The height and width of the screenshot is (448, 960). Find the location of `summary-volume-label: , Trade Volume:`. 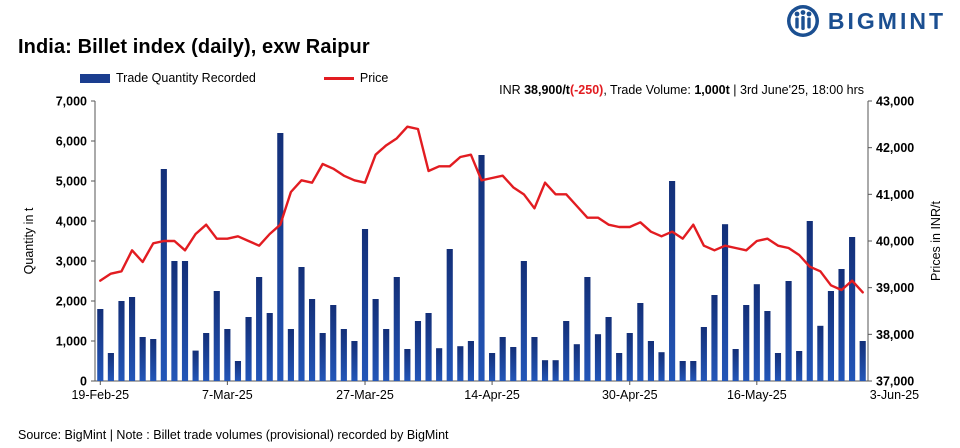

summary-volume-label: , Trade Volume: is located at coordinates (649, 90).